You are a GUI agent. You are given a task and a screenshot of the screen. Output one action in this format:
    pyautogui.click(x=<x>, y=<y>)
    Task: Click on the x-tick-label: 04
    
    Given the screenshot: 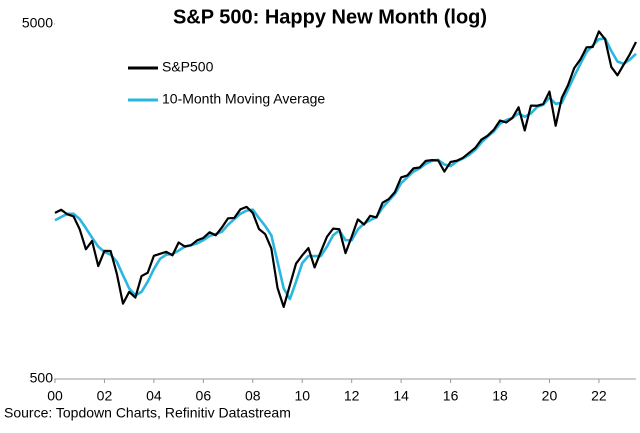 What is the action you would take?
    pyautogui.click(x=154, y=396)
    